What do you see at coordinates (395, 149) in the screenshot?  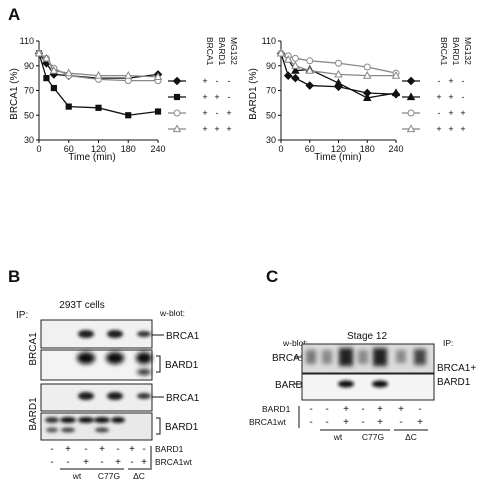 I see `x-tick-label: 240` at bounding box center [395, 149].